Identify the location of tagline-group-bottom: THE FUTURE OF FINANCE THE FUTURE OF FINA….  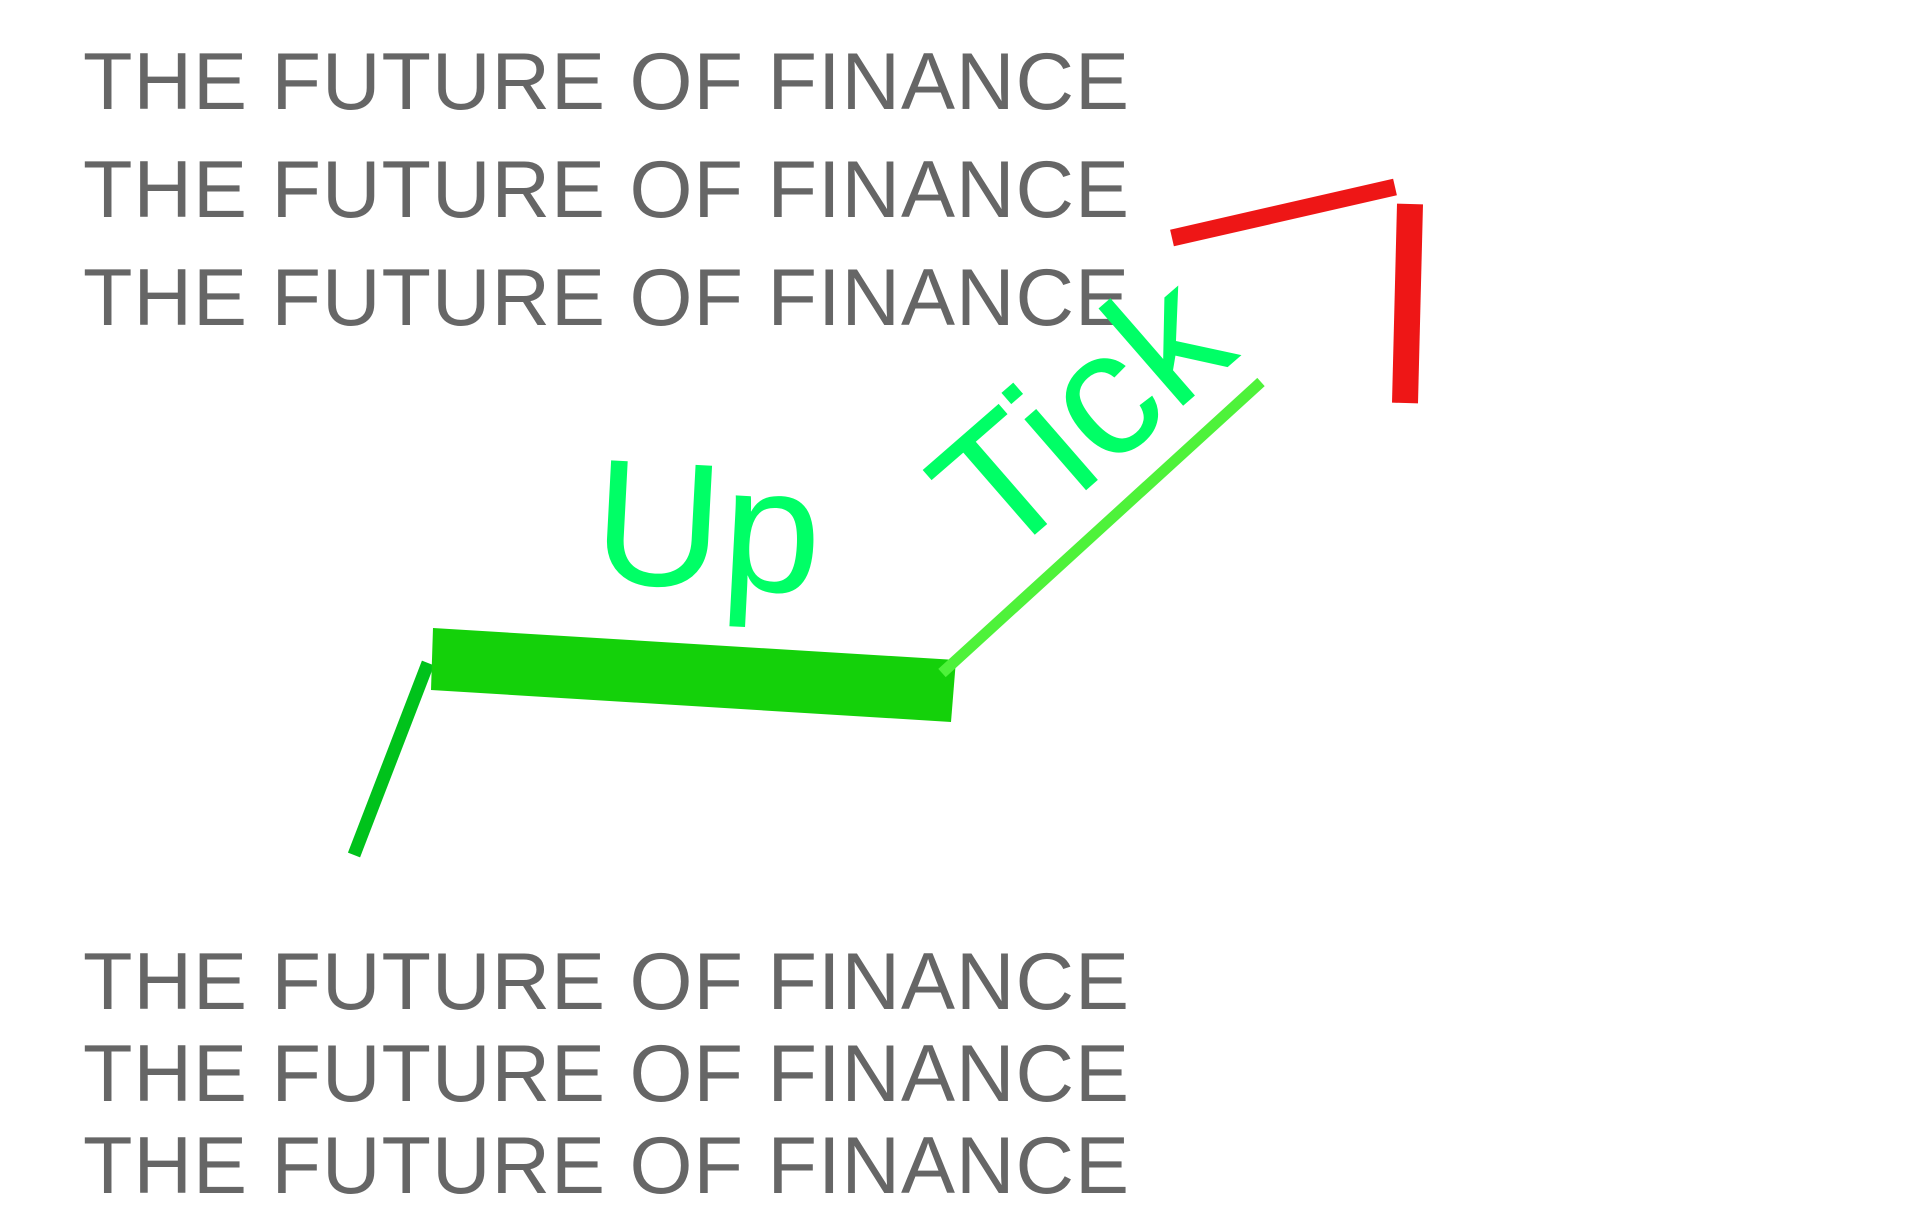
(606, 1074).